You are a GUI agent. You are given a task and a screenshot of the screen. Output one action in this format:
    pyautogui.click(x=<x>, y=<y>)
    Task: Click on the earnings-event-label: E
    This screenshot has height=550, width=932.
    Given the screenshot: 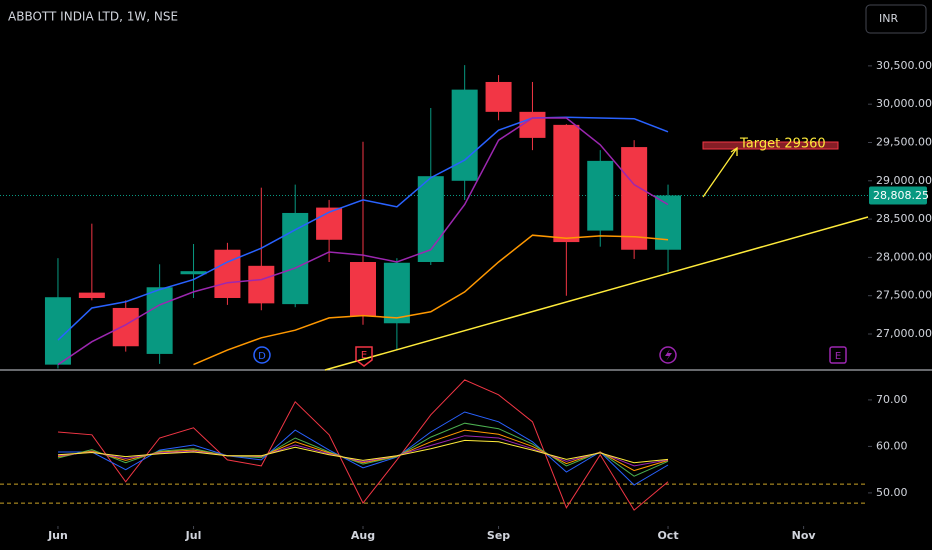 What is the action you would take?
    pyautogui.click(x=364, y=355)
    